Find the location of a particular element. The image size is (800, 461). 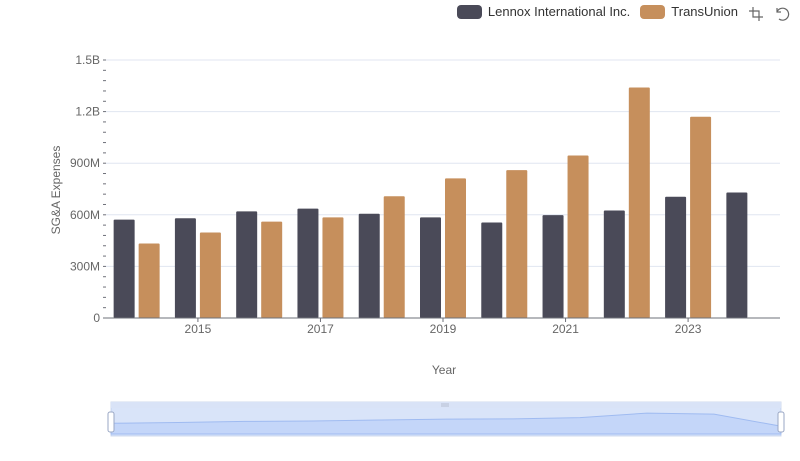

zoom-handle-left is located at coordinates (111, 422).